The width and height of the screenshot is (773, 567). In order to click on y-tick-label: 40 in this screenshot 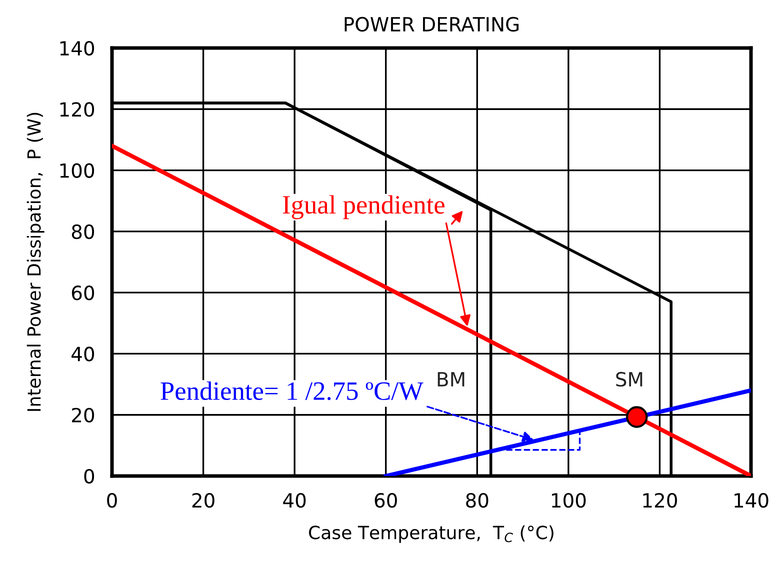, I will do `click(83, 354)`.